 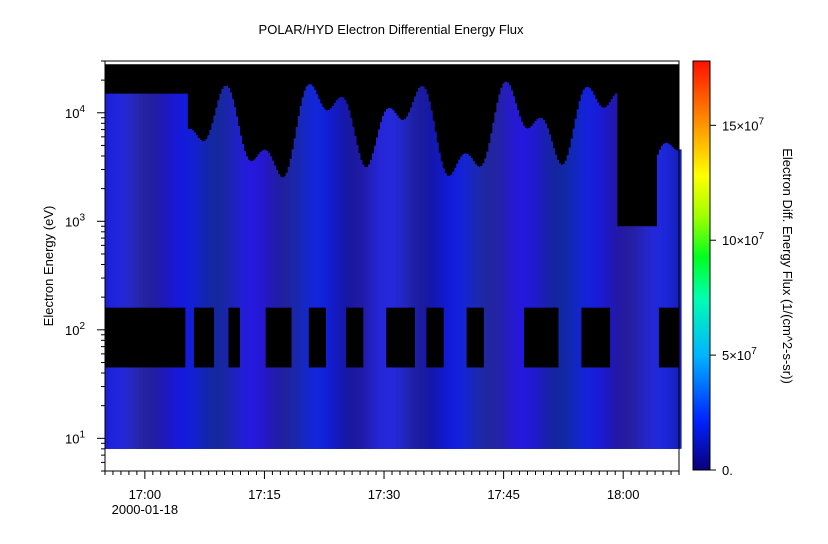 I want to click on x-tick-label: 18:00, so click(x=623, y=494).